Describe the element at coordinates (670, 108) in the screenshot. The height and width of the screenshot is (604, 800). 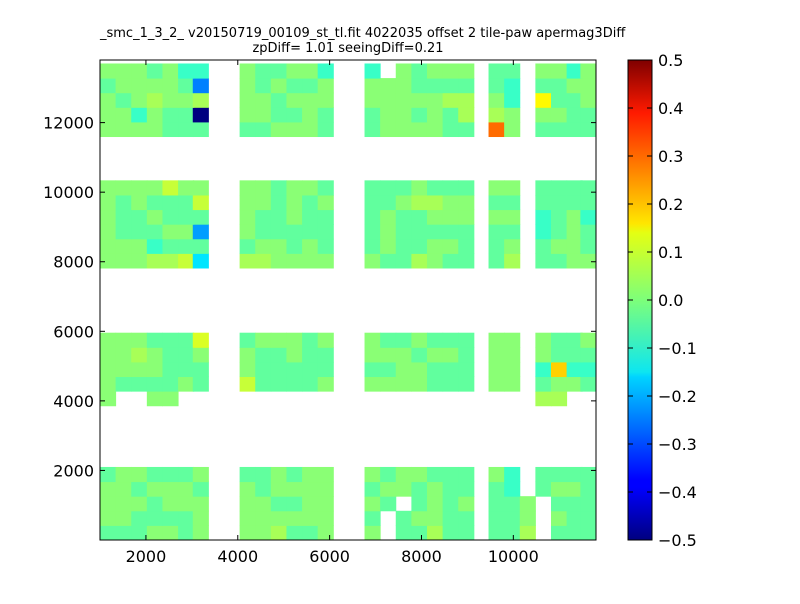
I see `colorbar-tick-label: 0.4` at that location.